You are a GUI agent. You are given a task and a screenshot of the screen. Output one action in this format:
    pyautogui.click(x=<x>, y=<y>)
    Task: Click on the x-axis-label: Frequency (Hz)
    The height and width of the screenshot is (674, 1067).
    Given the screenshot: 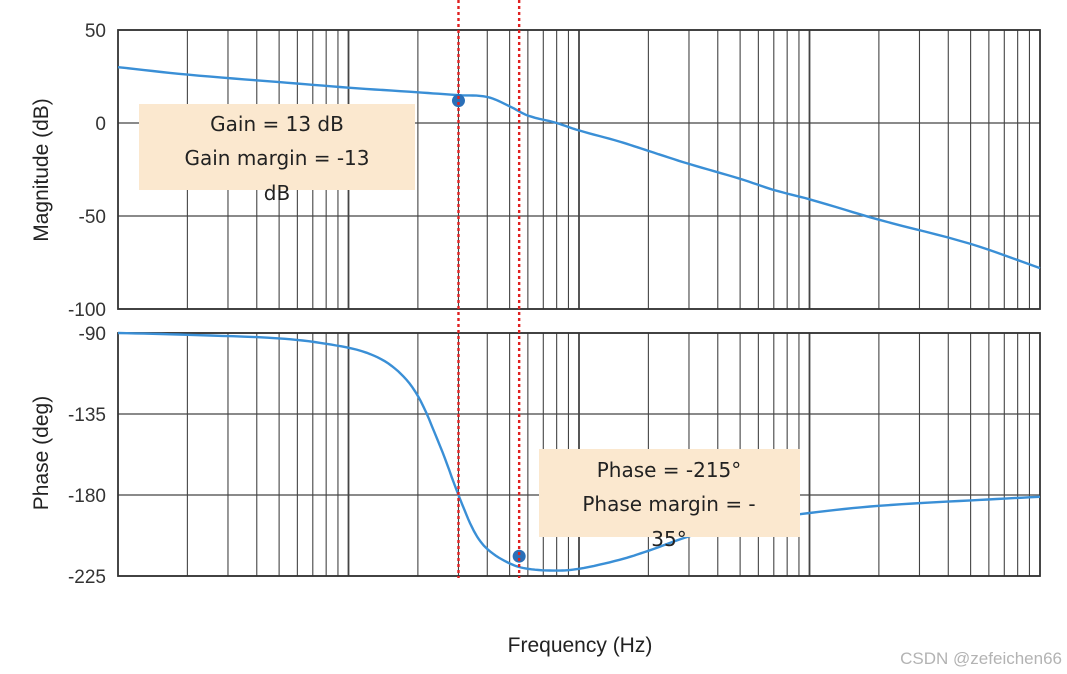 What is the action you would take?
    pyautogui.click(x=580, y=645)
    